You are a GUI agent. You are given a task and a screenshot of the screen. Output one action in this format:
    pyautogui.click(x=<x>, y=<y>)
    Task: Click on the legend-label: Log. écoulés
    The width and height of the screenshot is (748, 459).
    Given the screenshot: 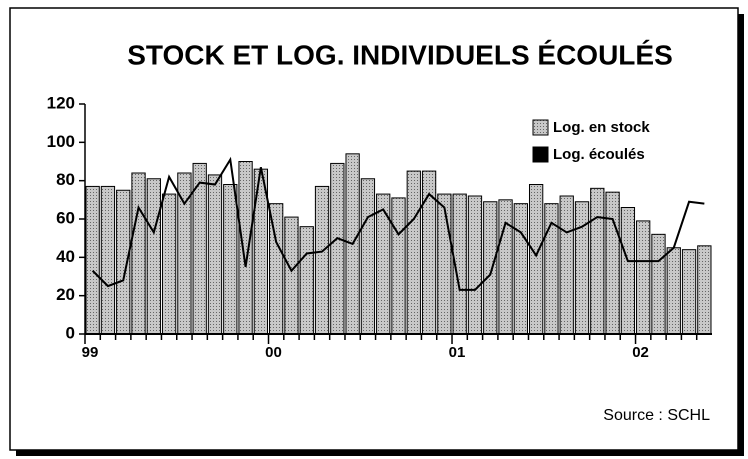 What is the action you would take?
    pyautogui.click(x=599, y=154)
    